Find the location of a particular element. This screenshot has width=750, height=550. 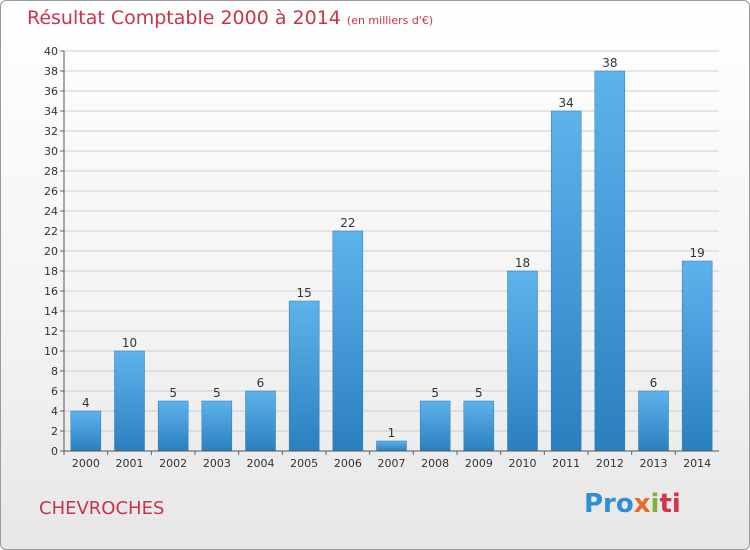

bar-value-label: 10 is located at coordinates (129, 343).